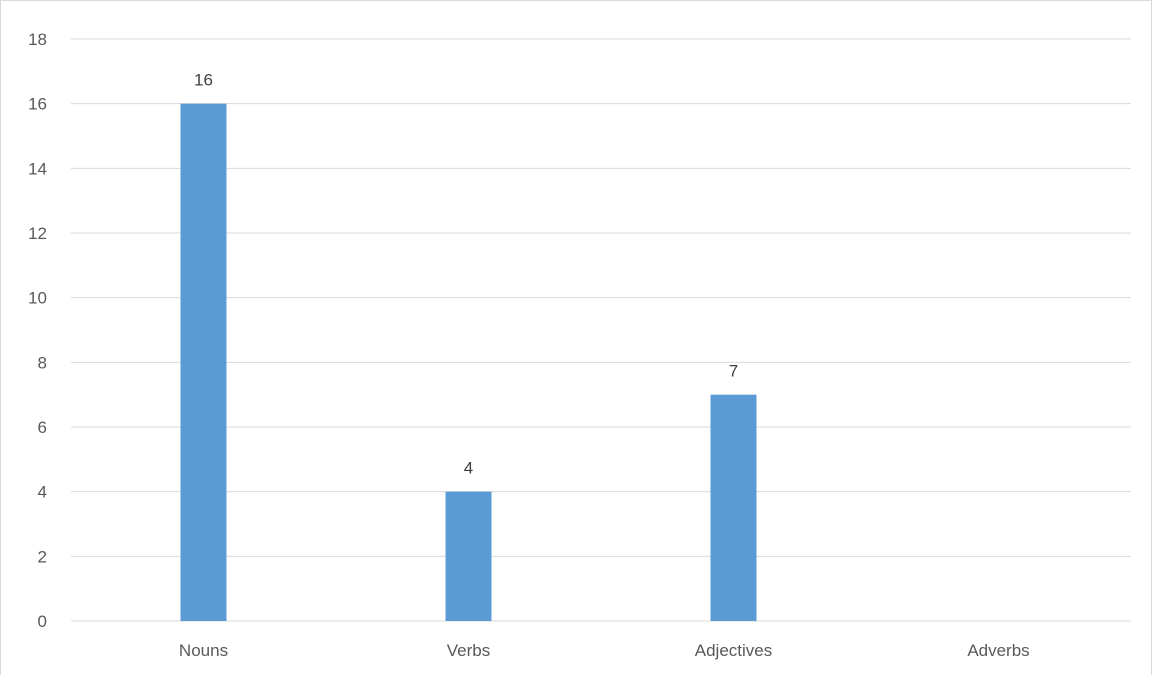 The height and width of the screenshot is (675, 1152). What do you see at coordinates (468, 650) in the screenshot?
I see `x-tick-label-verbs: Verbs` at bounding box center [468, 650].